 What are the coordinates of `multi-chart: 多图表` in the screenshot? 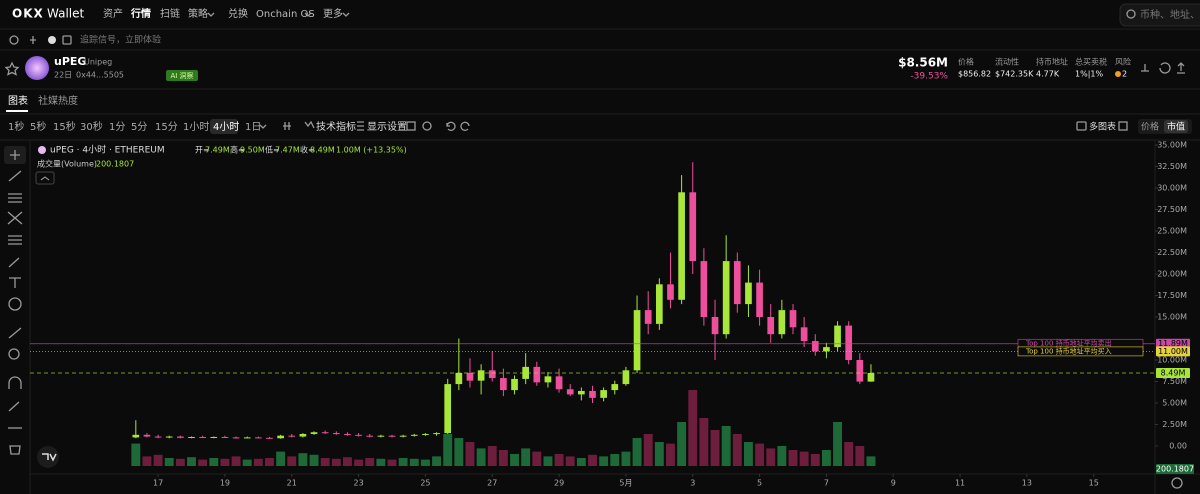 It's located at (1102, 127).